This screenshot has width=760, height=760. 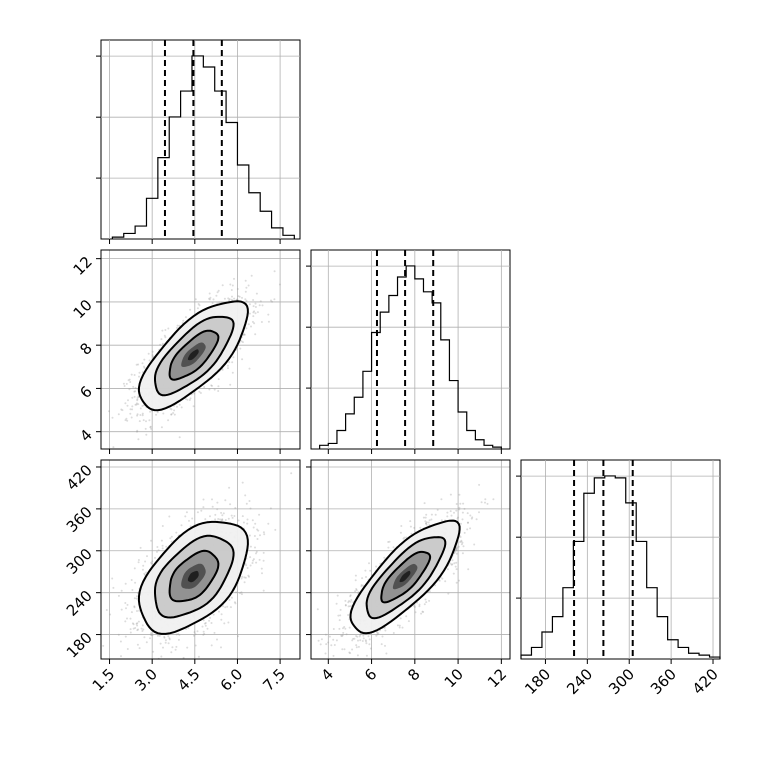 What do you see at coordinates (85, 435) in the screenshot?
I see `y-tick-label: 4` at bounding box center [85, 435].